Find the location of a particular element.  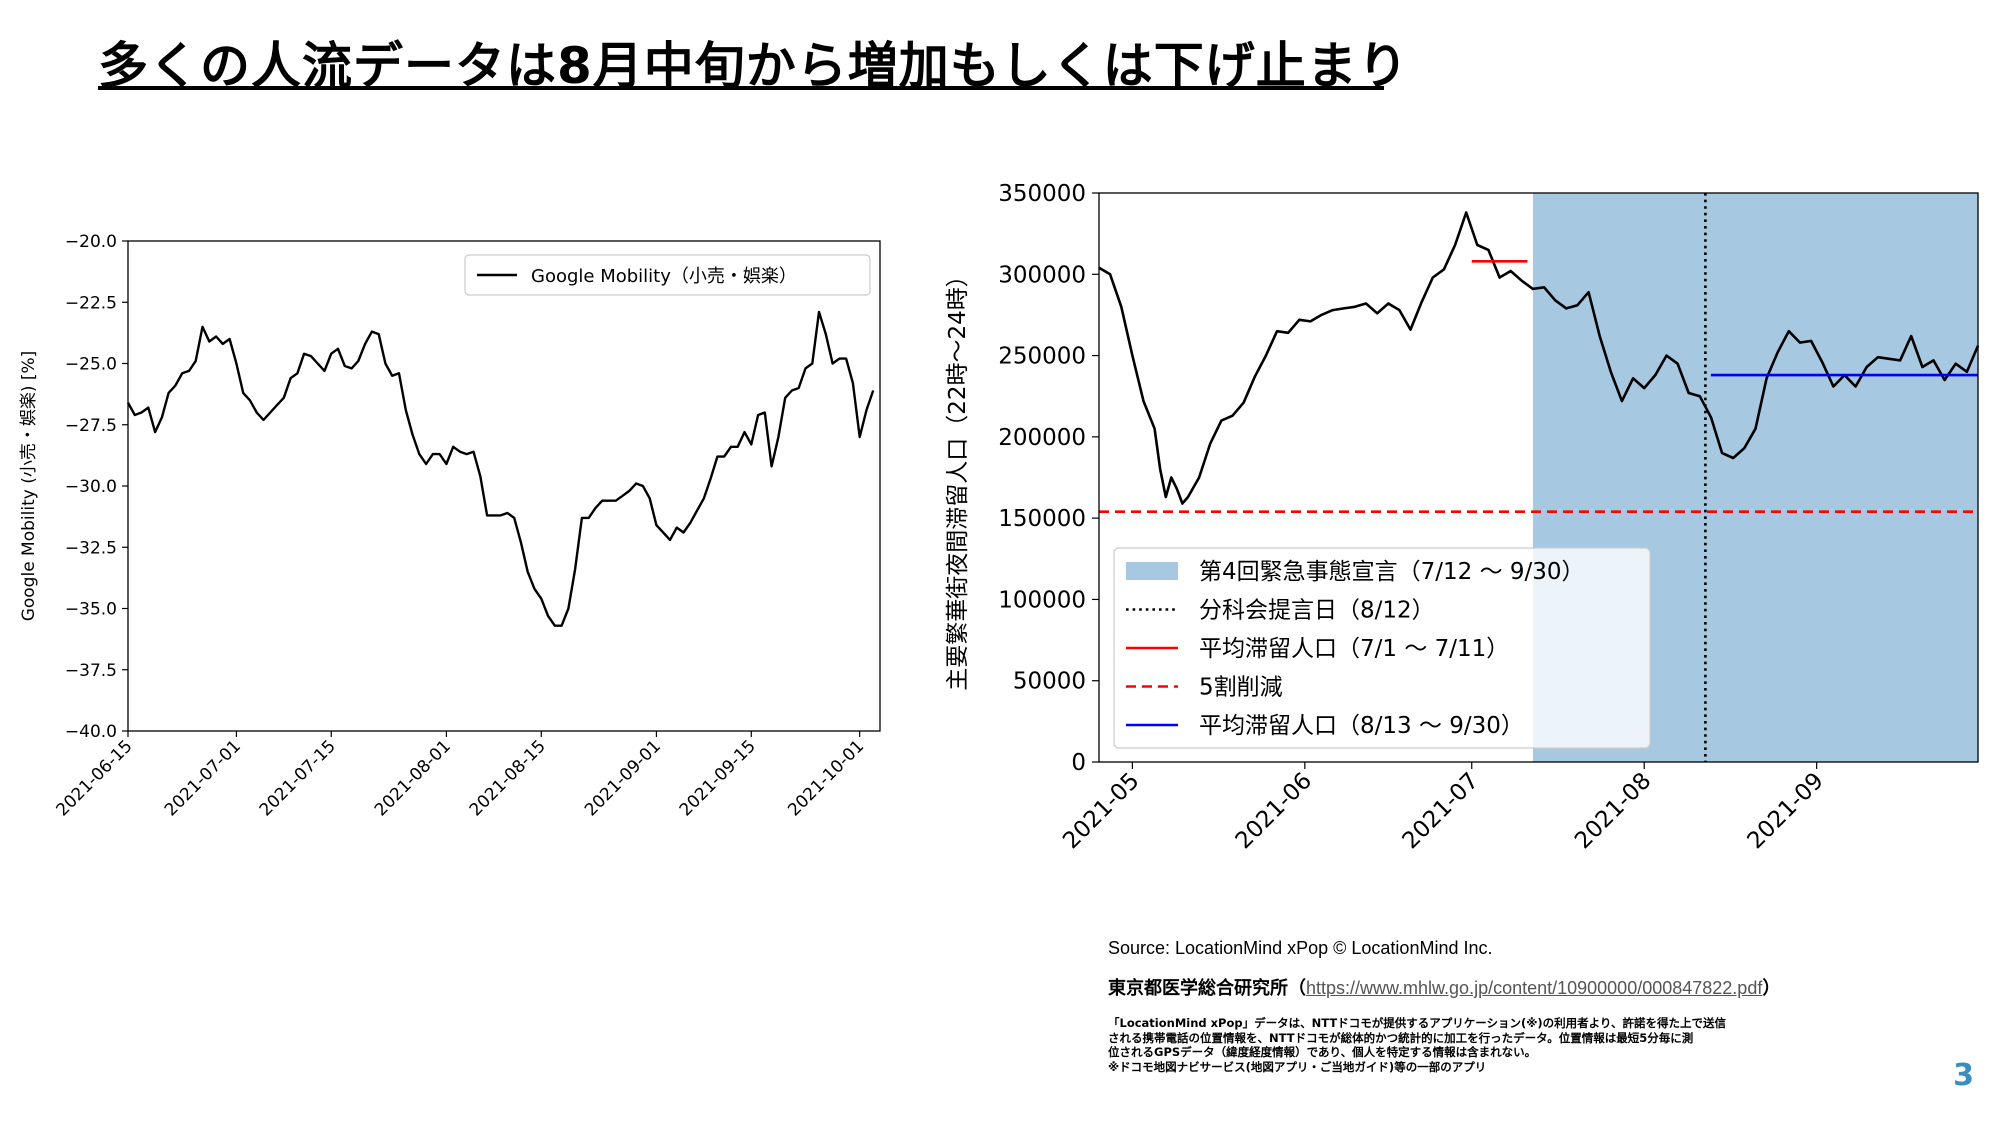

x-tick-label: 2021-06 is located at coordinates (1274, 811).